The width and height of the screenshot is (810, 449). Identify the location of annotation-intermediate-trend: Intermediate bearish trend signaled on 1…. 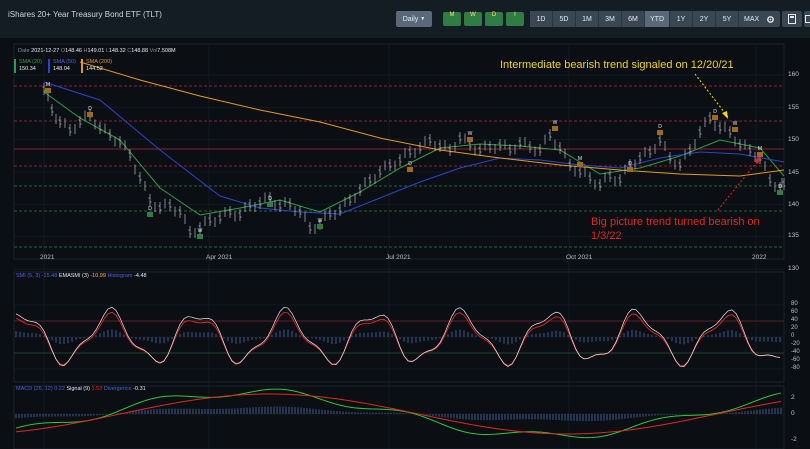
(617, 65).